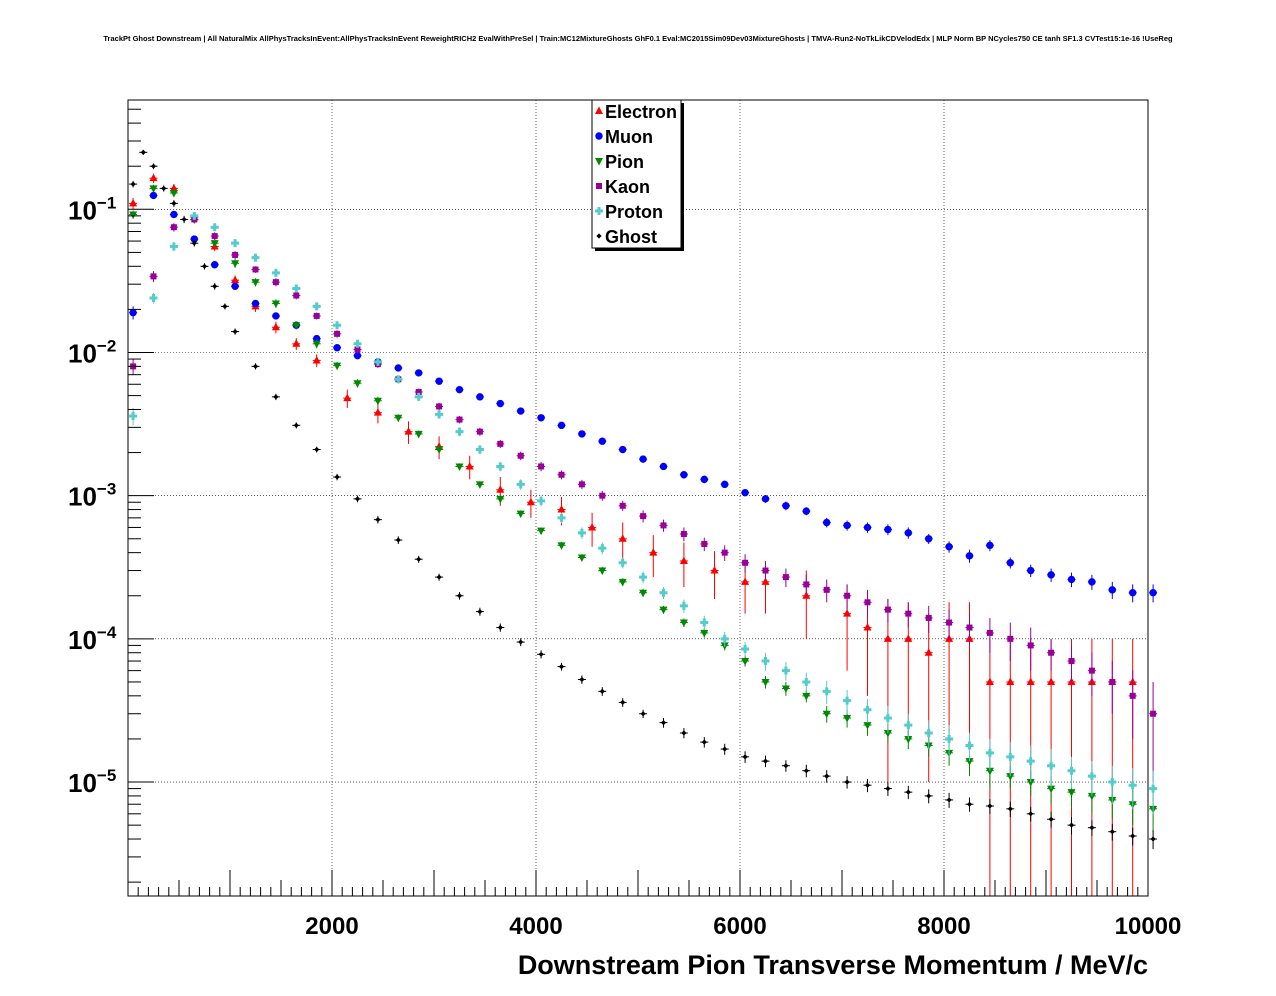  What do you see at coordinates (636, 174) in the screenshot?
I see `legend-box` at bounding box center [636, 174].